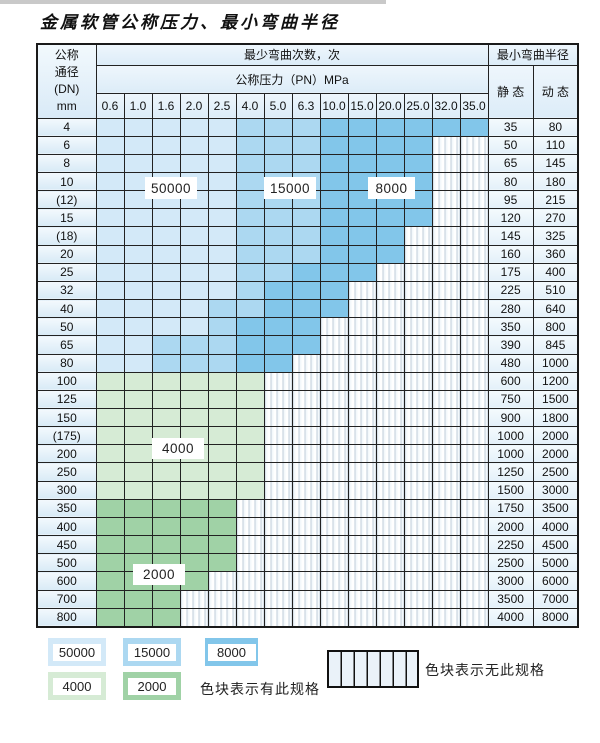  Describe the element at coordinates (533, 54) in the screenshot. I see `min-bend-radius-header: 最小弯曲半径` at that location.